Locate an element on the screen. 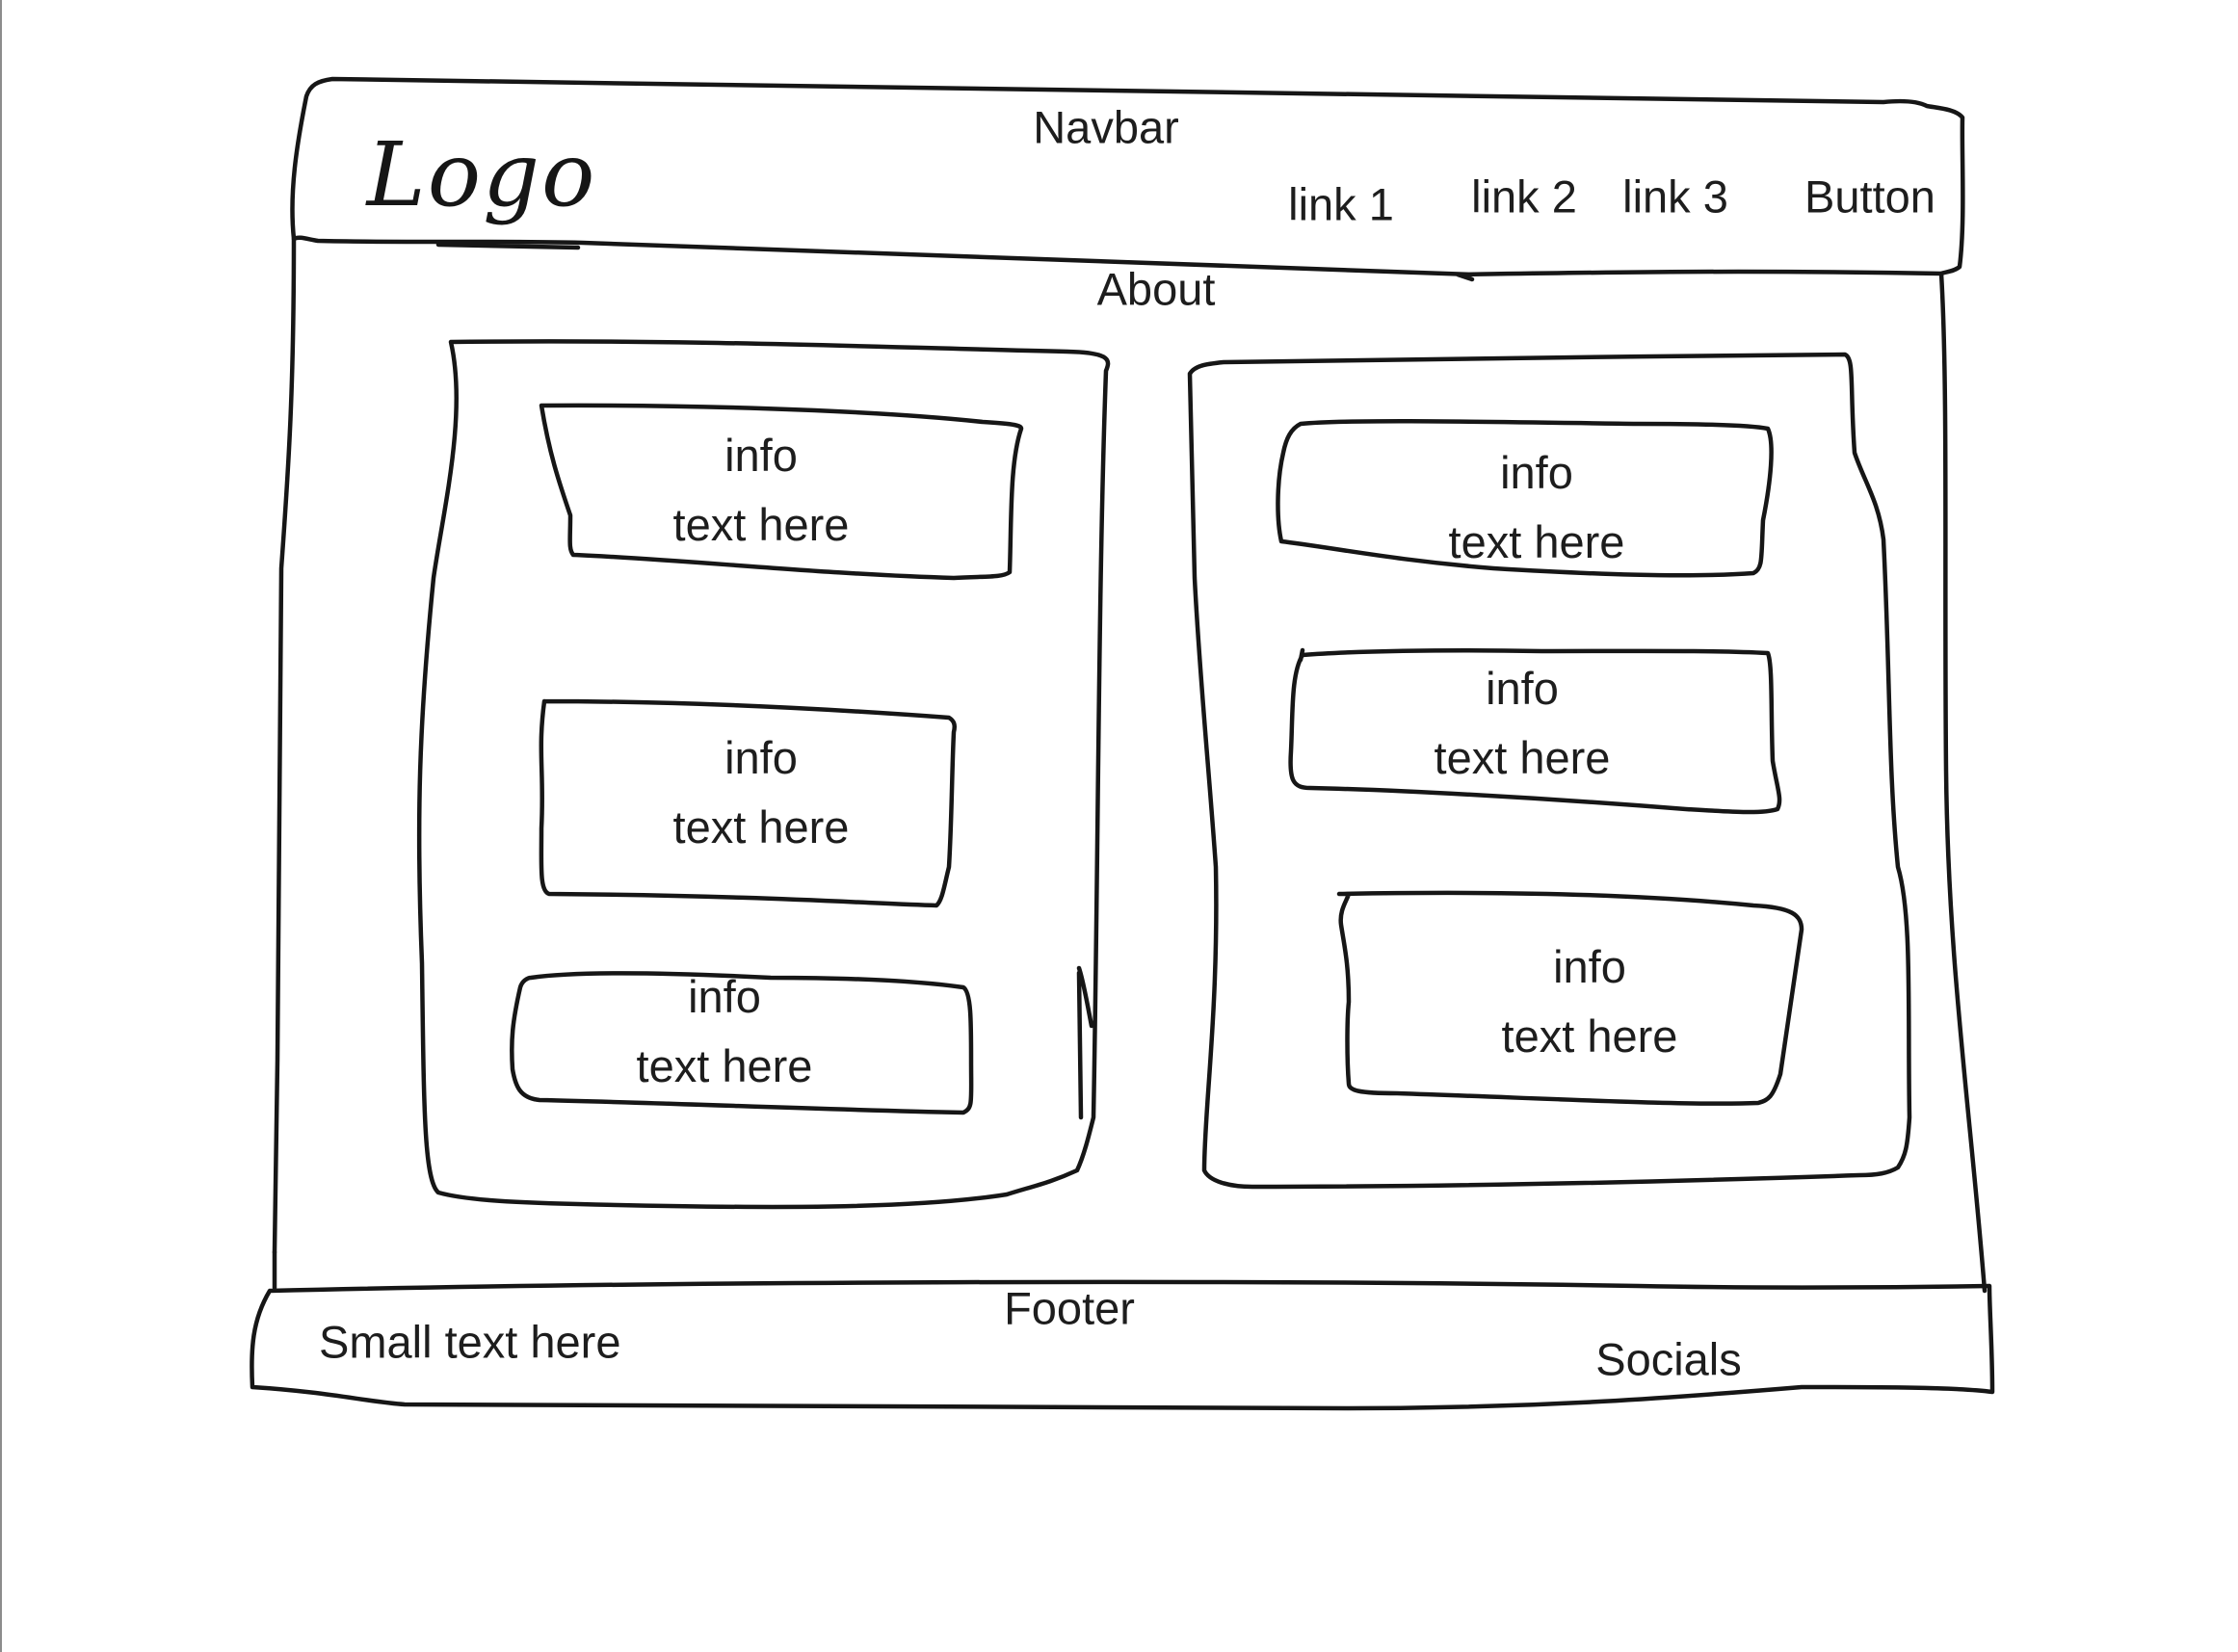  left-card-3: info text here is located at coordinates (725, 1031).